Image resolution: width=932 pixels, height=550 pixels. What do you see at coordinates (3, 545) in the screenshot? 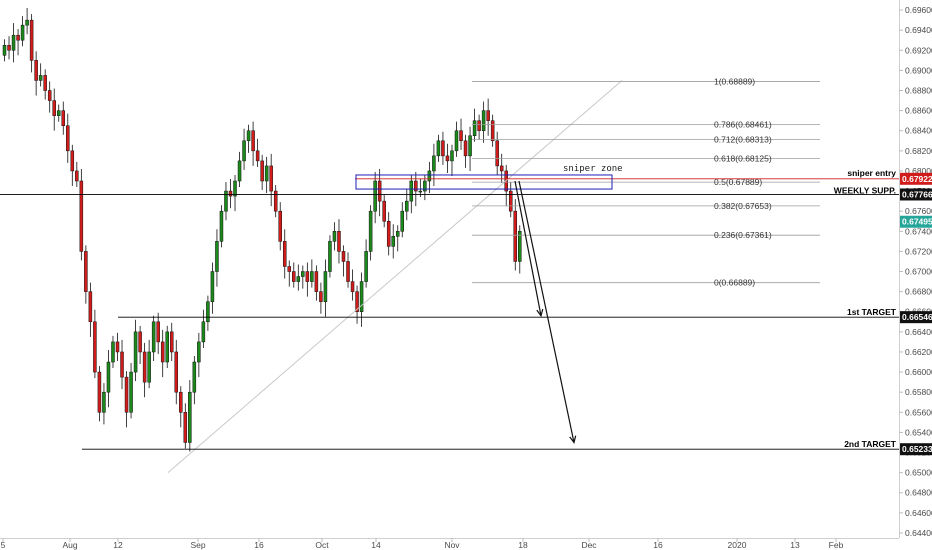
I see `time-tick-label: 5` at bounding box center [3, 545].